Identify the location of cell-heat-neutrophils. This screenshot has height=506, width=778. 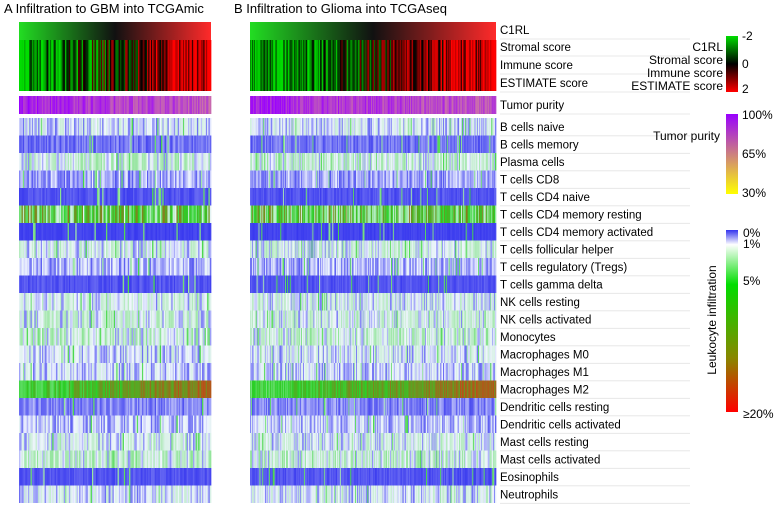
(256, 494).